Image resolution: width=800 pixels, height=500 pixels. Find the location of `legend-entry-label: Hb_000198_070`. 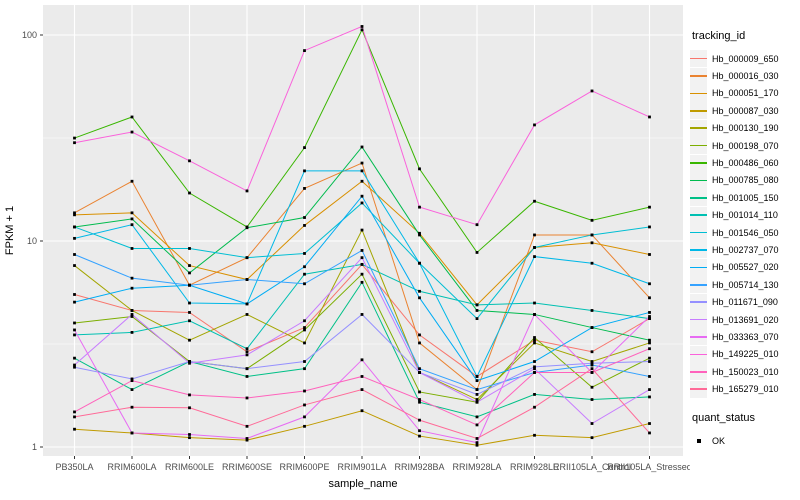

legend-entry-label: Hb_000198_070 is located at coordinates (745, 145).